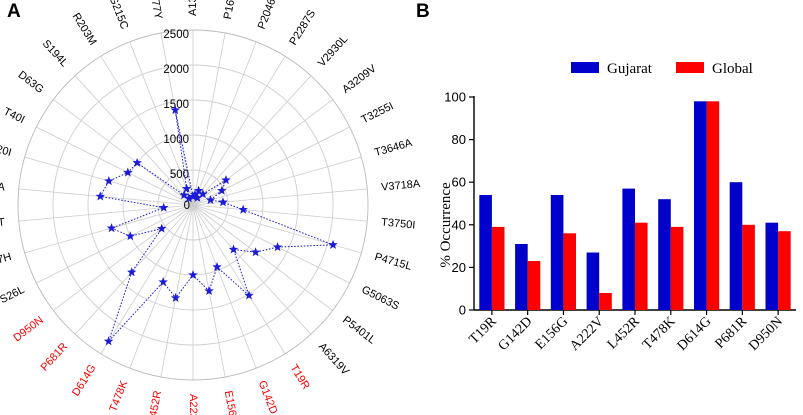 The height and width of the screenshot is (415, 803). I want to click on radar-label-d614g: D614G, so click(84, 381).